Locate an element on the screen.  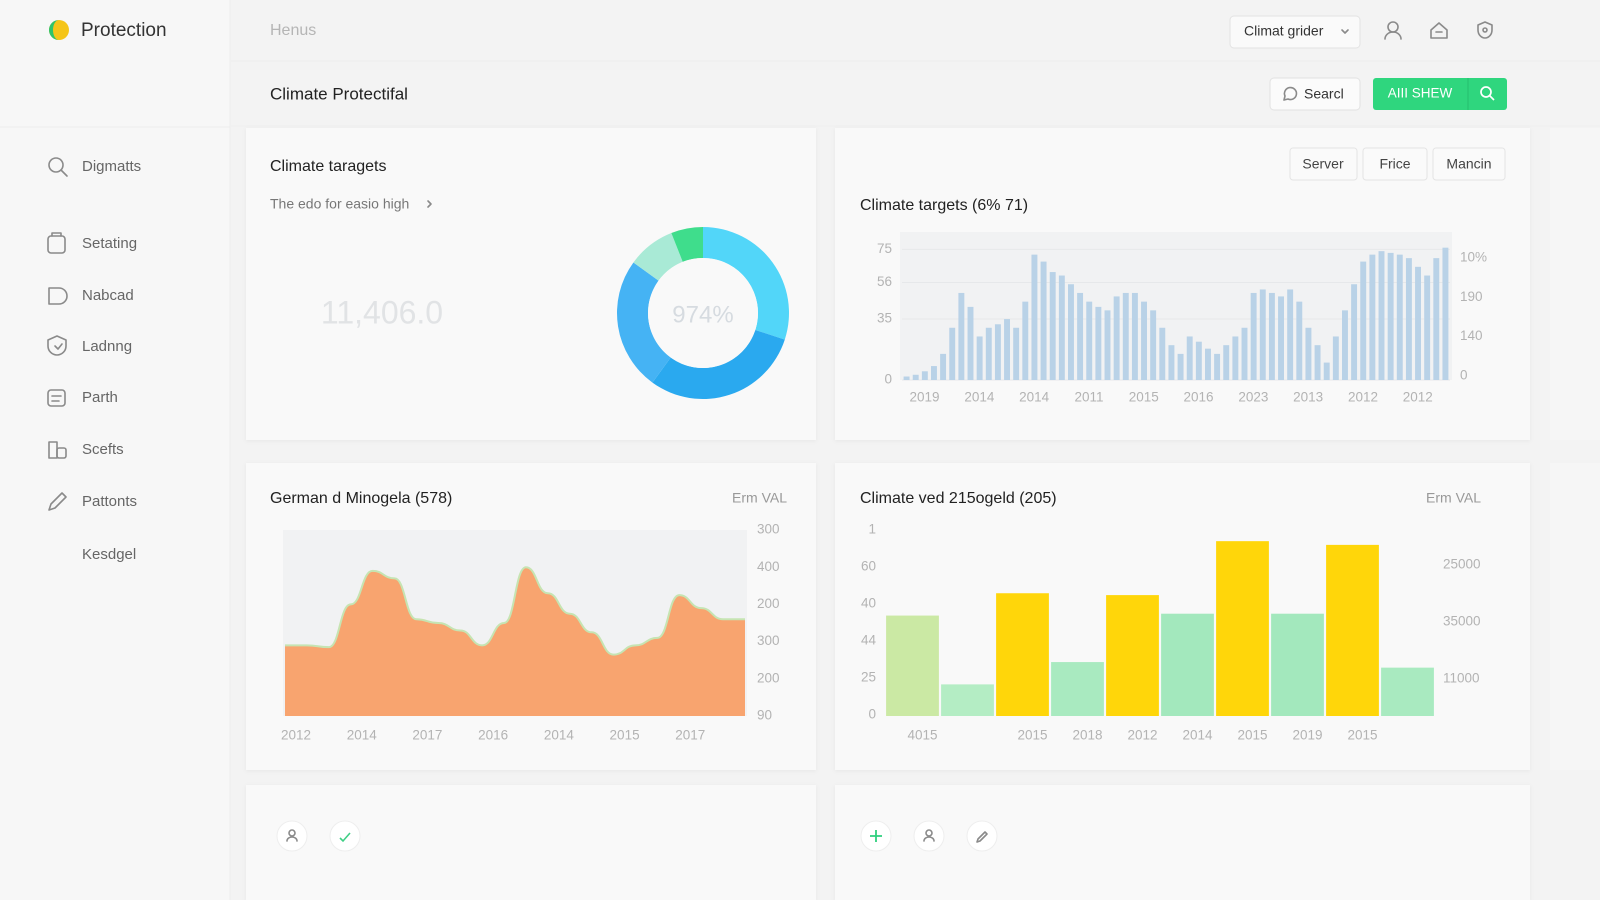
filter-label: Frice is located at coordinates (1394, 164).